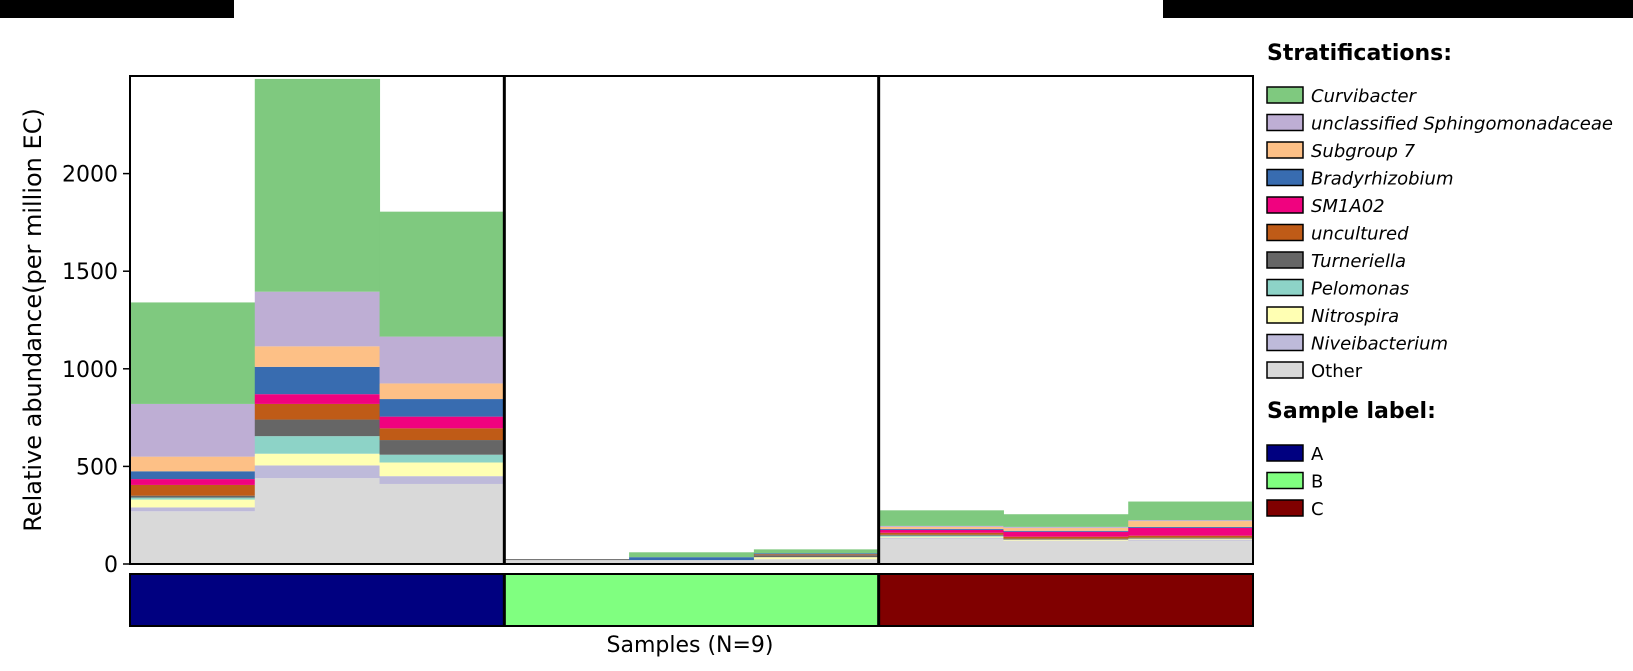  I want to click on sample-group-B, so click(691, 600).